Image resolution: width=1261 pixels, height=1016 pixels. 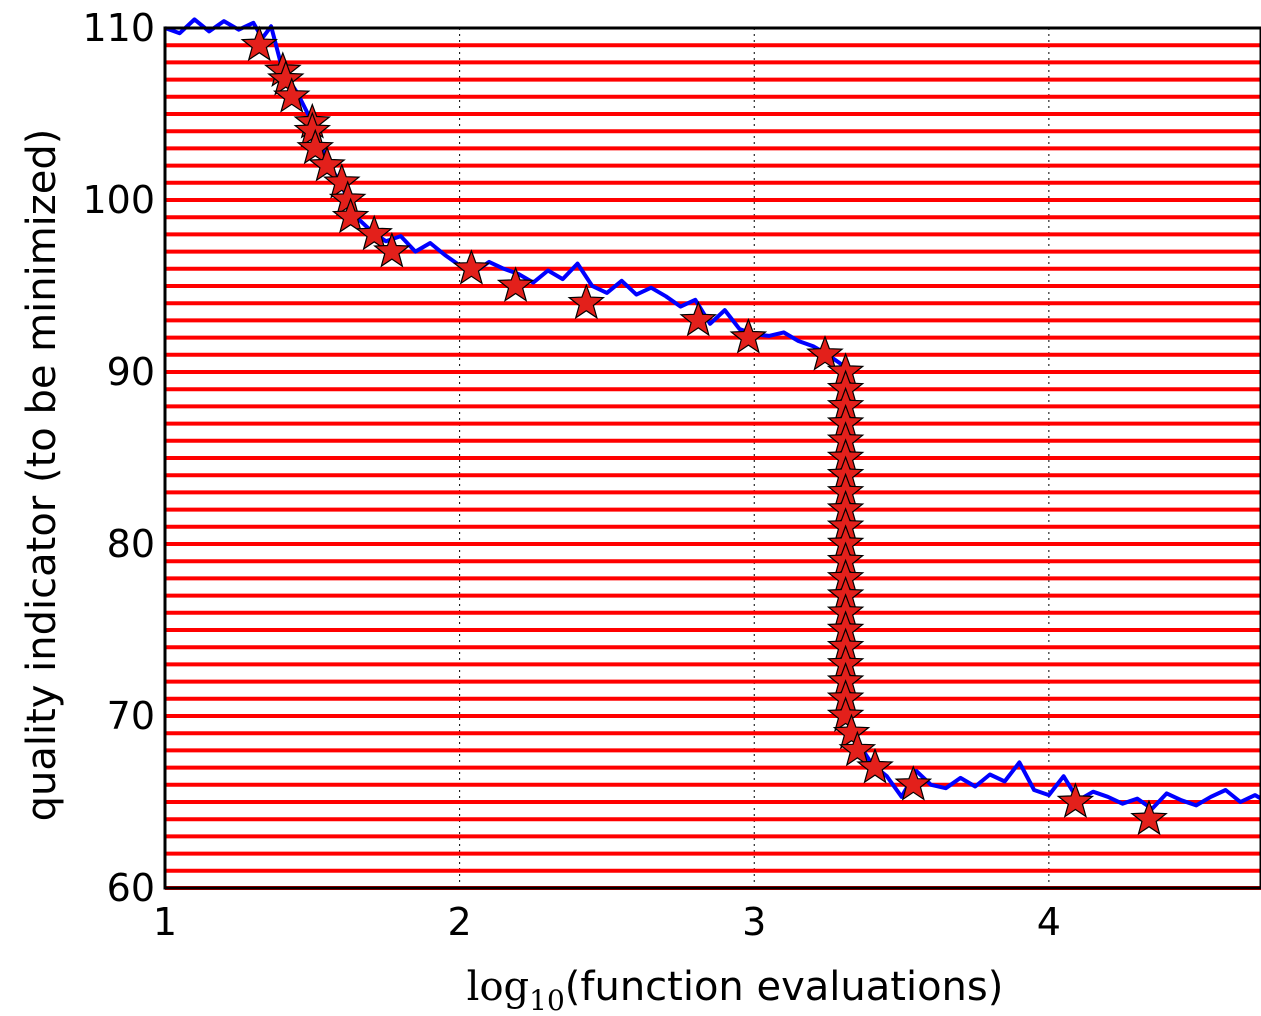 What do you see at coordinates (42, 475) in the screenshot?
I see `y-axis-label: quality indicator (to be minimized)` at bounding box center [42, 475].